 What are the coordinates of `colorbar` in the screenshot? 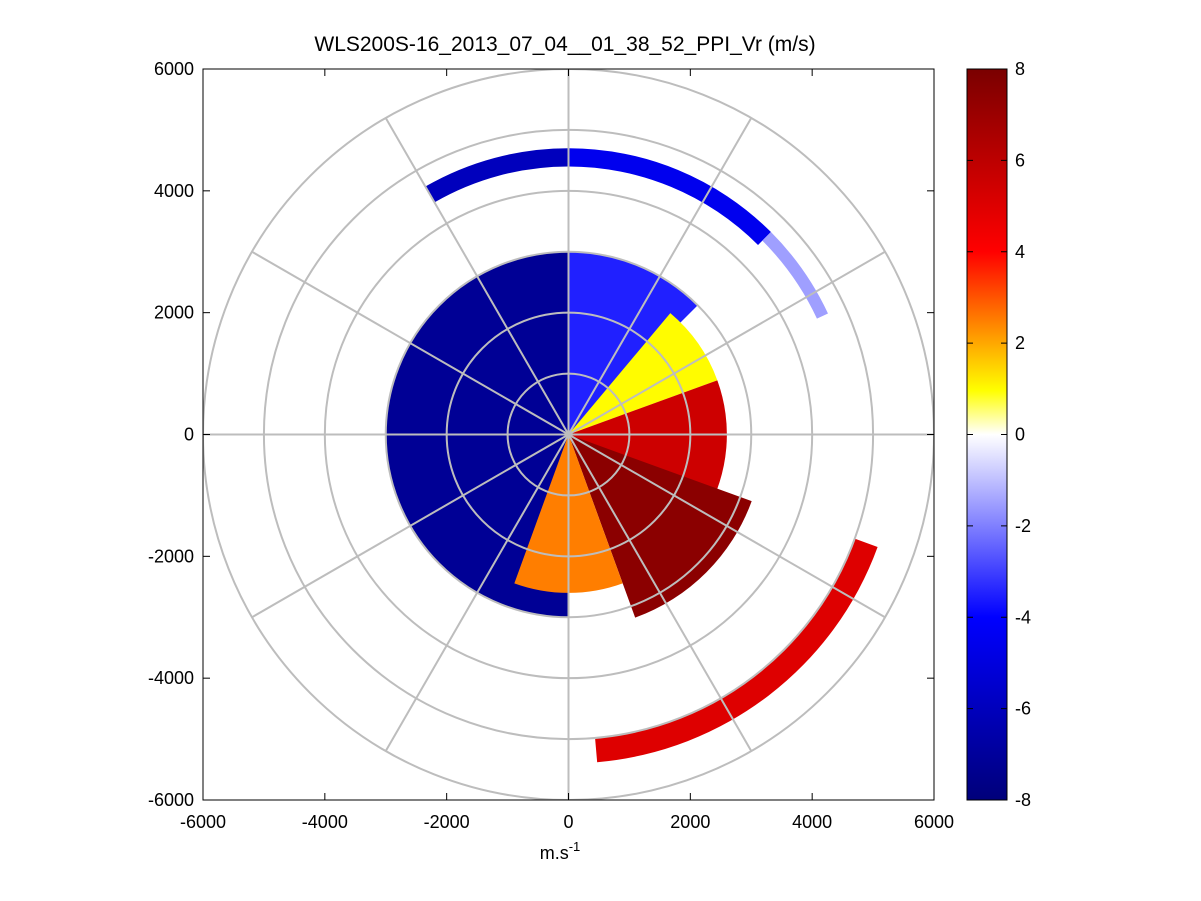 It's located at (987, 434).